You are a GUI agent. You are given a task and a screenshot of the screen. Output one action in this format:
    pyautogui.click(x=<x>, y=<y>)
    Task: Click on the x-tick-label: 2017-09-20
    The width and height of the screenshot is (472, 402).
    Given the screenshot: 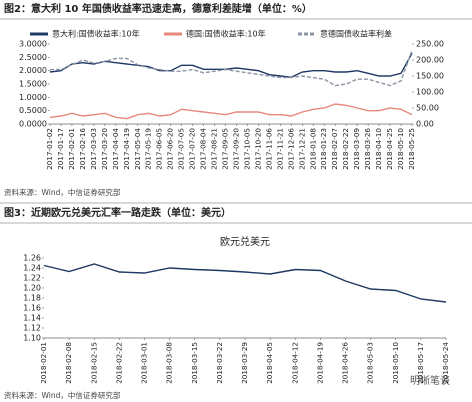 What is the action you would take?
    pyautogui.click(x=235, y=149)
    